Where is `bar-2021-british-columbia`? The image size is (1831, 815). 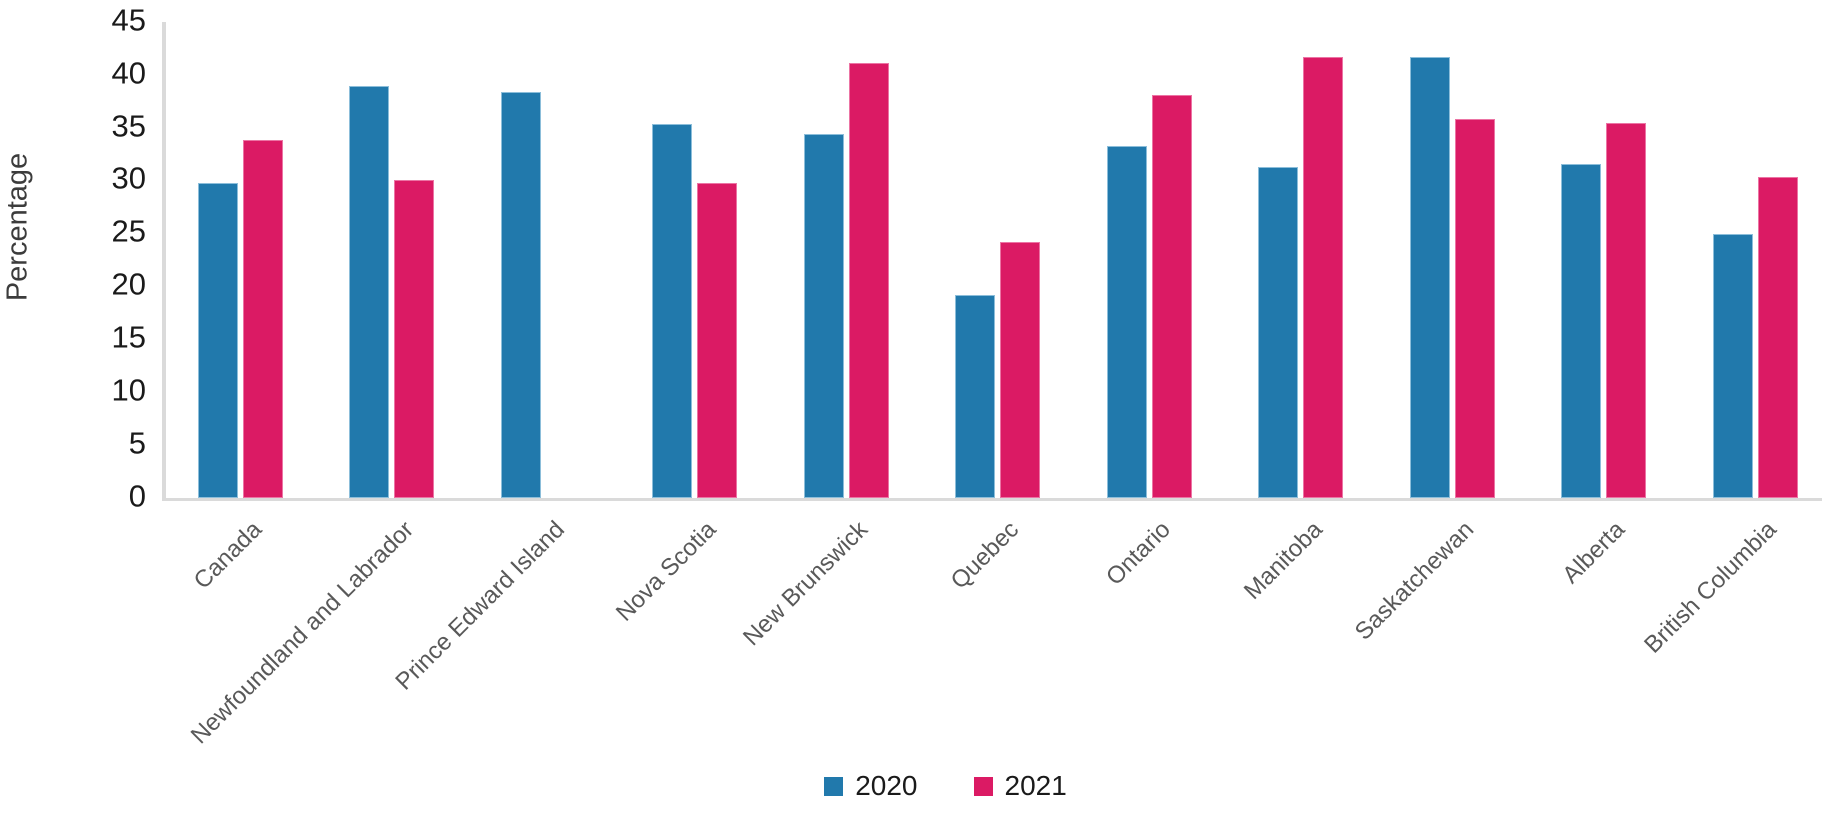 bar-2021-british-columbia is located at coordinates (1777, 337).